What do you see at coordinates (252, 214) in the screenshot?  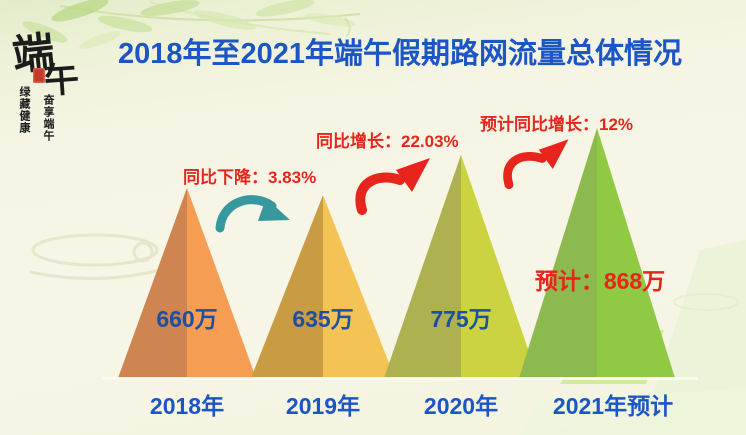 I see `decrease-curve-arrow-icon` at bounding box center [252, 214].